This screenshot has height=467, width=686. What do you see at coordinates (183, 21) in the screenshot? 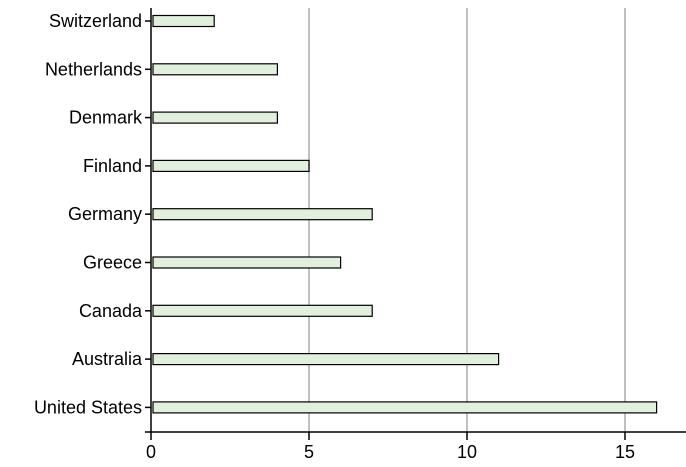
I see `bar-switzerland` at bounding box center [183, 21].